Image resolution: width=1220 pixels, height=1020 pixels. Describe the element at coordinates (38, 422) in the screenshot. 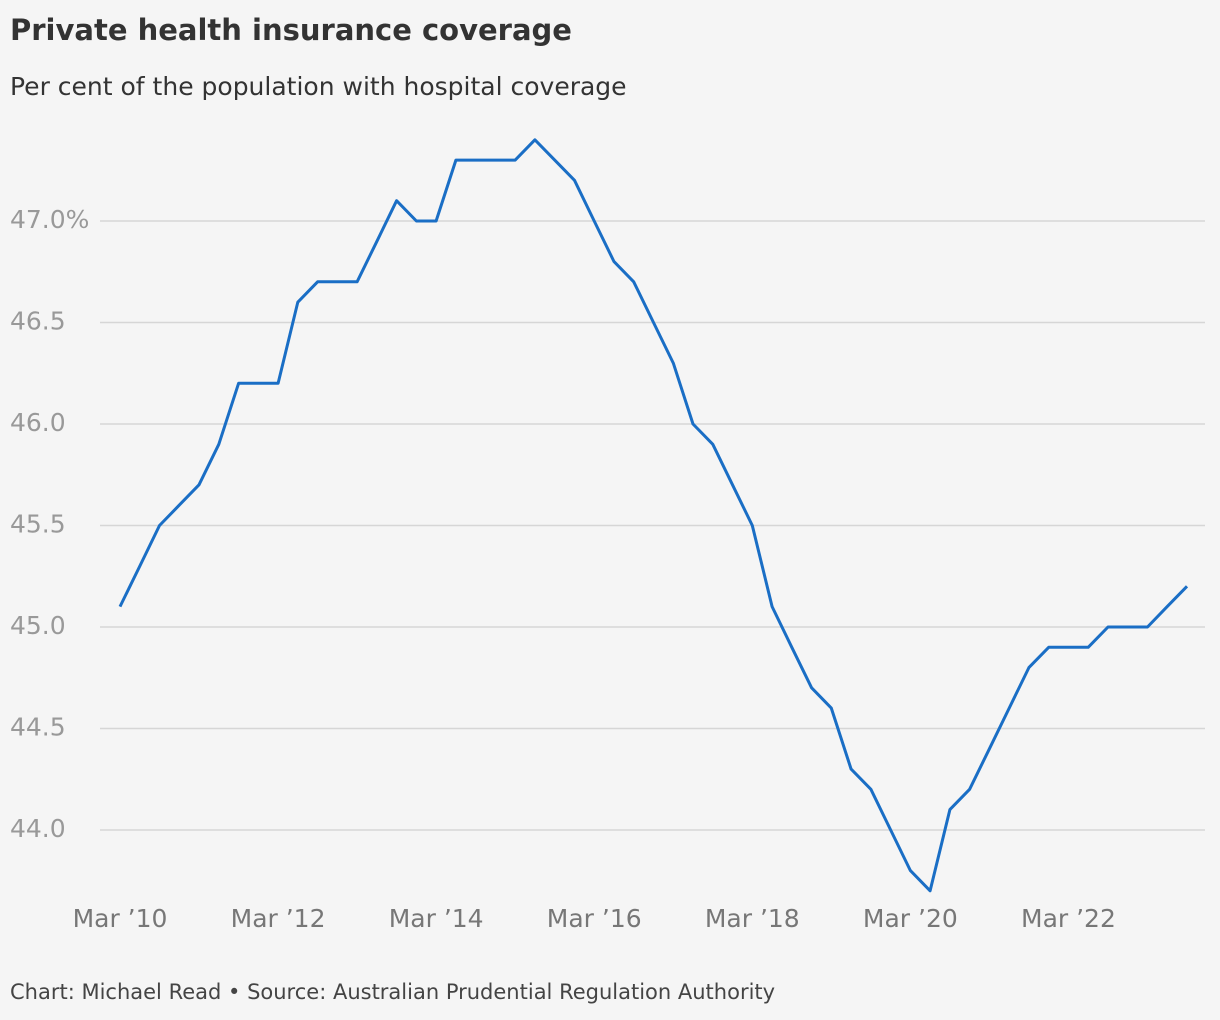

I see `y-tick-label: 46.0` at that location.